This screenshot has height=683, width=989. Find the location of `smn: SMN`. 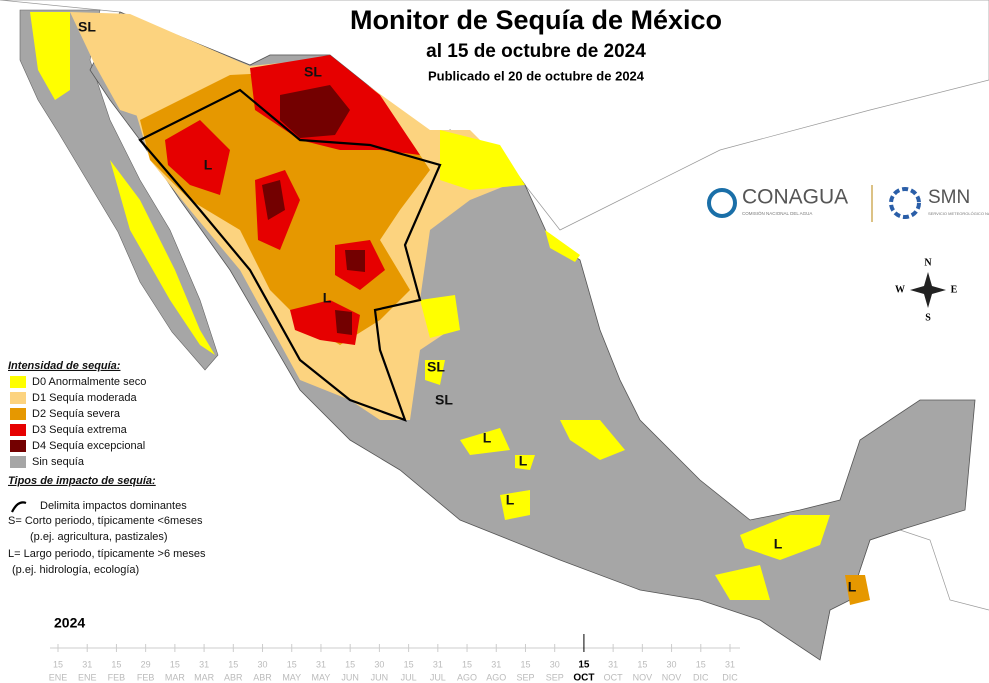

smn: SMN is located at coordinates (949, 197).